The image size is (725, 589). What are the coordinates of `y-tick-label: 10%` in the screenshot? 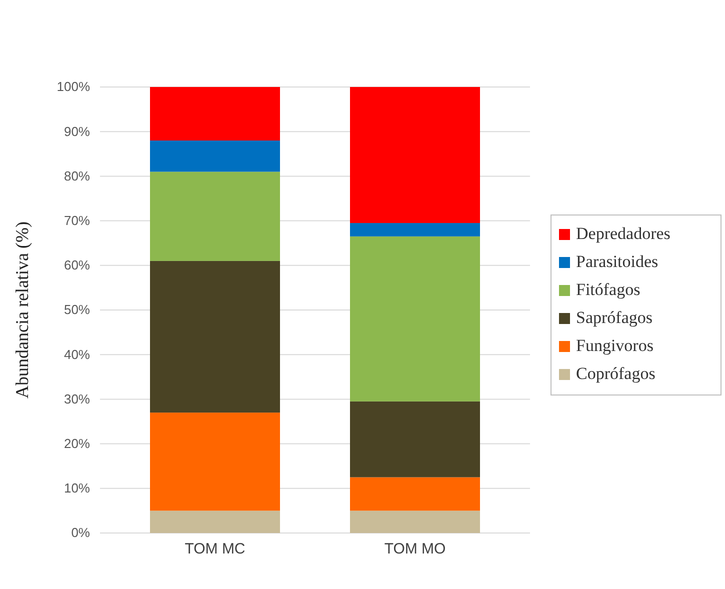 It's located at (77, 488).